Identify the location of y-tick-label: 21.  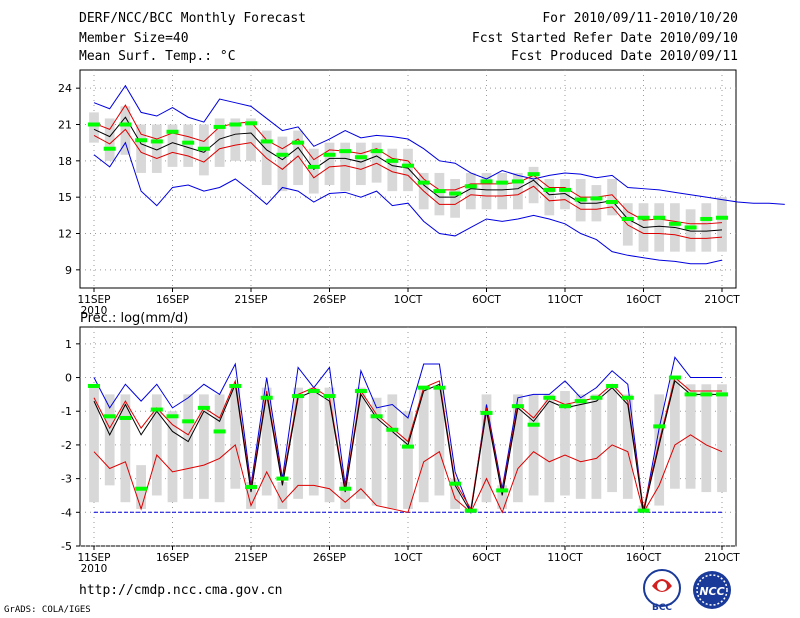
(65, 125).